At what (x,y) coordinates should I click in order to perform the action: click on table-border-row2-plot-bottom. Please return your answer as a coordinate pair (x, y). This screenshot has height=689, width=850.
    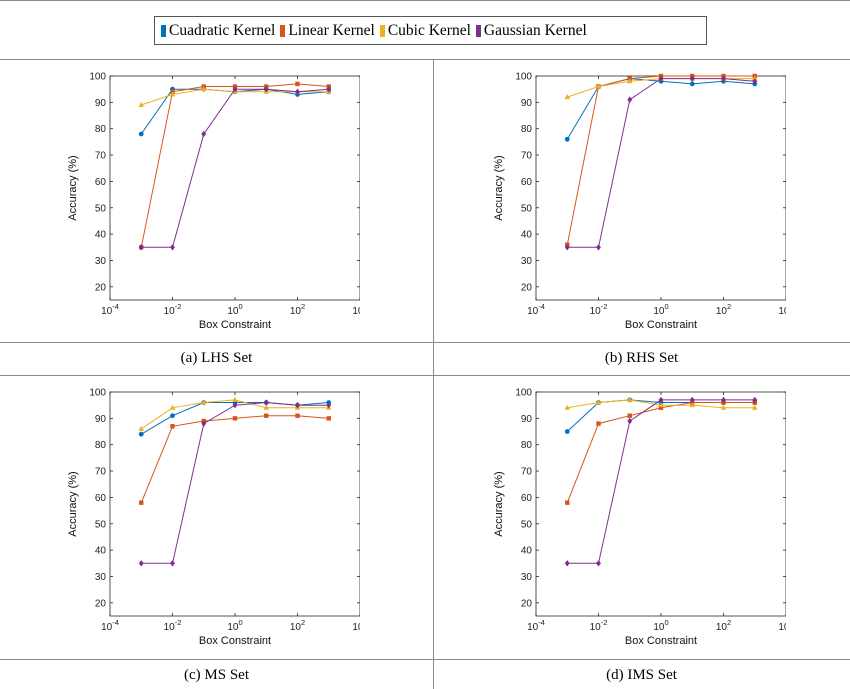
    Looking at the image, I should click on (425, 659).